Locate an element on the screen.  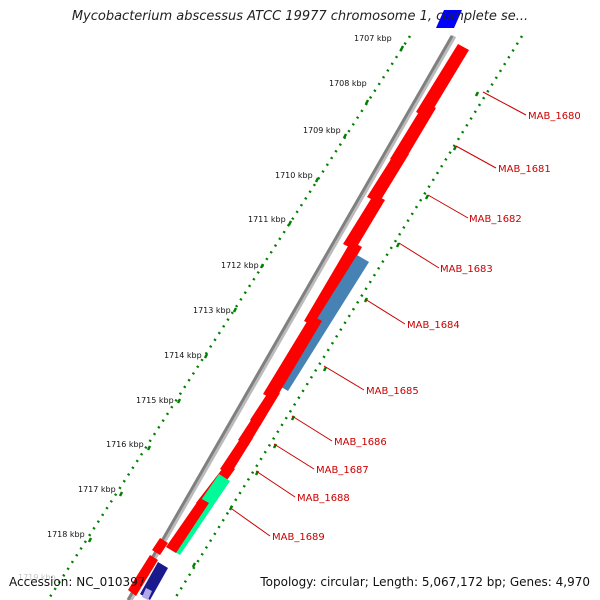
gene-label-mab-1688: MAB_1688 is located at coordinates (323, 498).